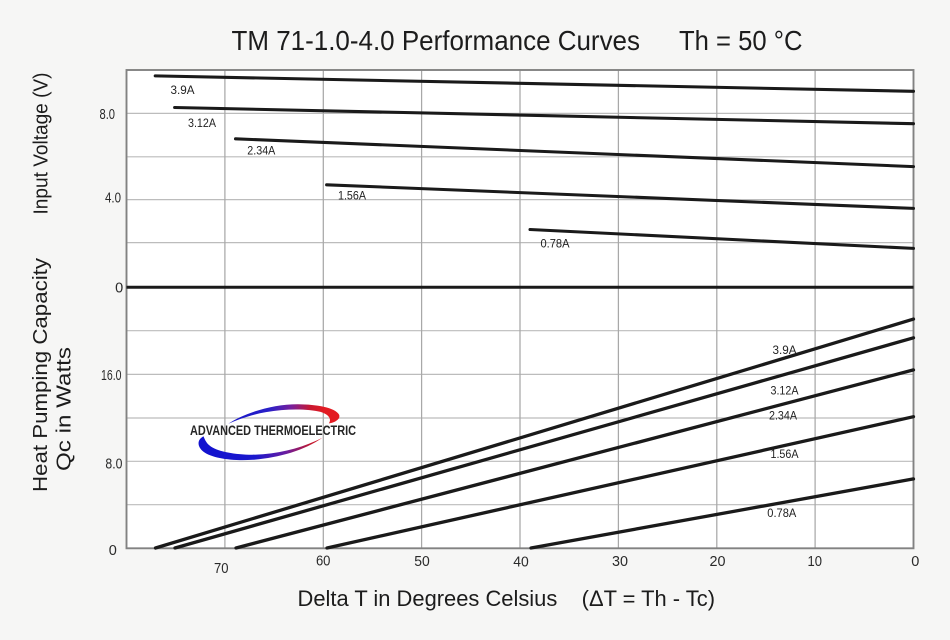 This screenshot has width=950, height=640. Describe the element at coordinates (221, 569) in the screenshot. I see `svg-text: 70` at that location.